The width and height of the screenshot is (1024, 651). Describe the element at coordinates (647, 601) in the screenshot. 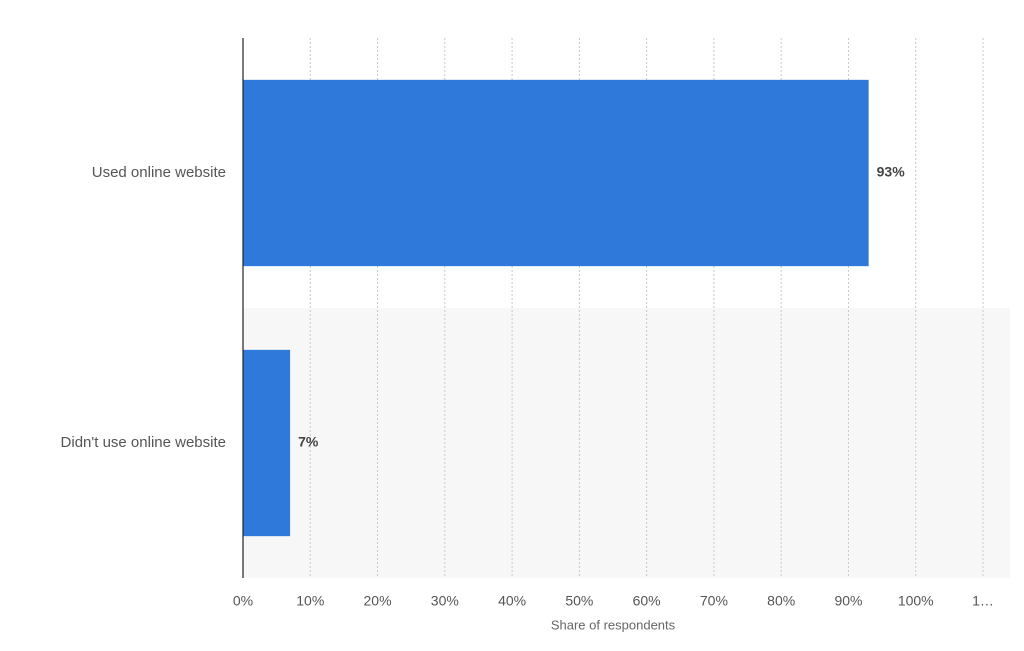

I see `x-tick-label: 60%` at that location.